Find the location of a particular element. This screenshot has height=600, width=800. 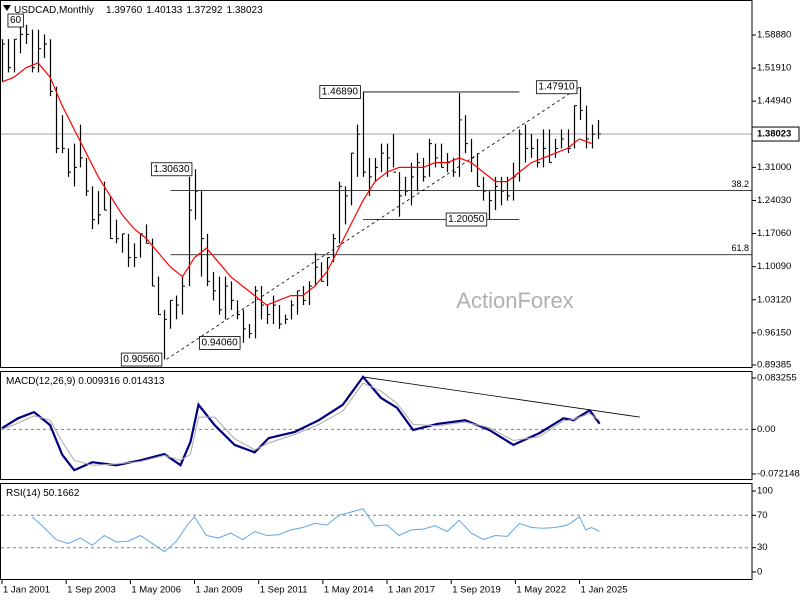

y-tick-label: 1.17060 is located at coordinates (774, 233).